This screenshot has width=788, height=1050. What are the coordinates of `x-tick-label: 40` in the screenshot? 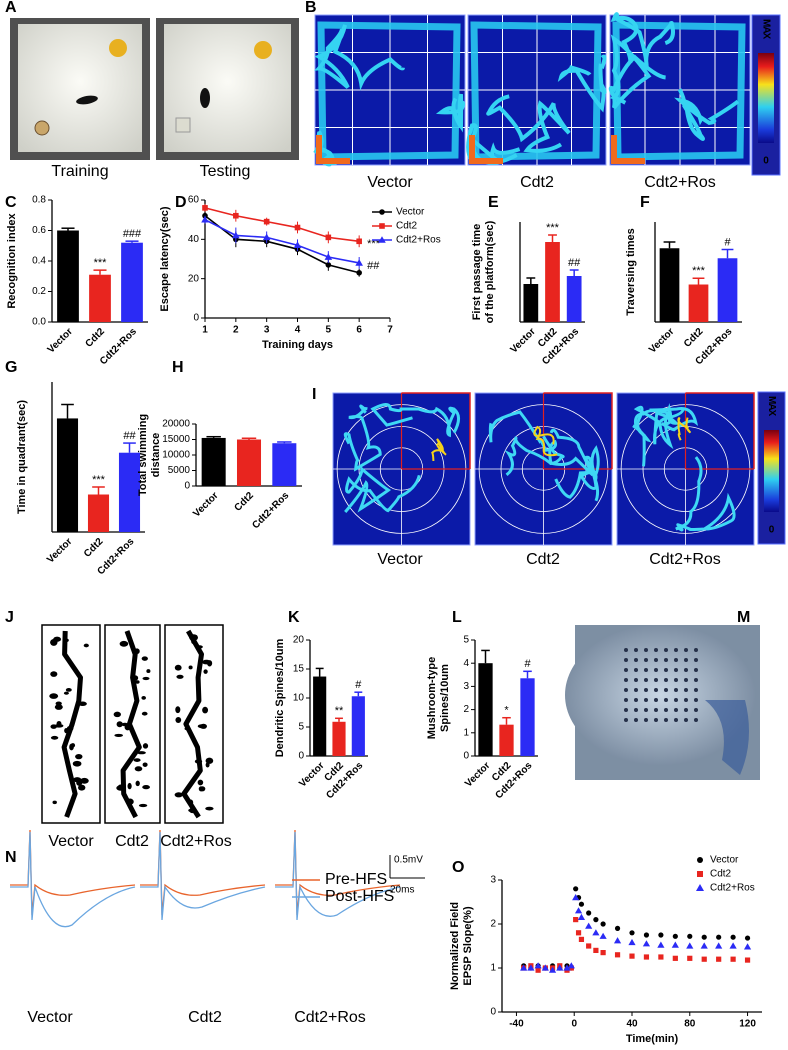 It's located at (632, 1024).